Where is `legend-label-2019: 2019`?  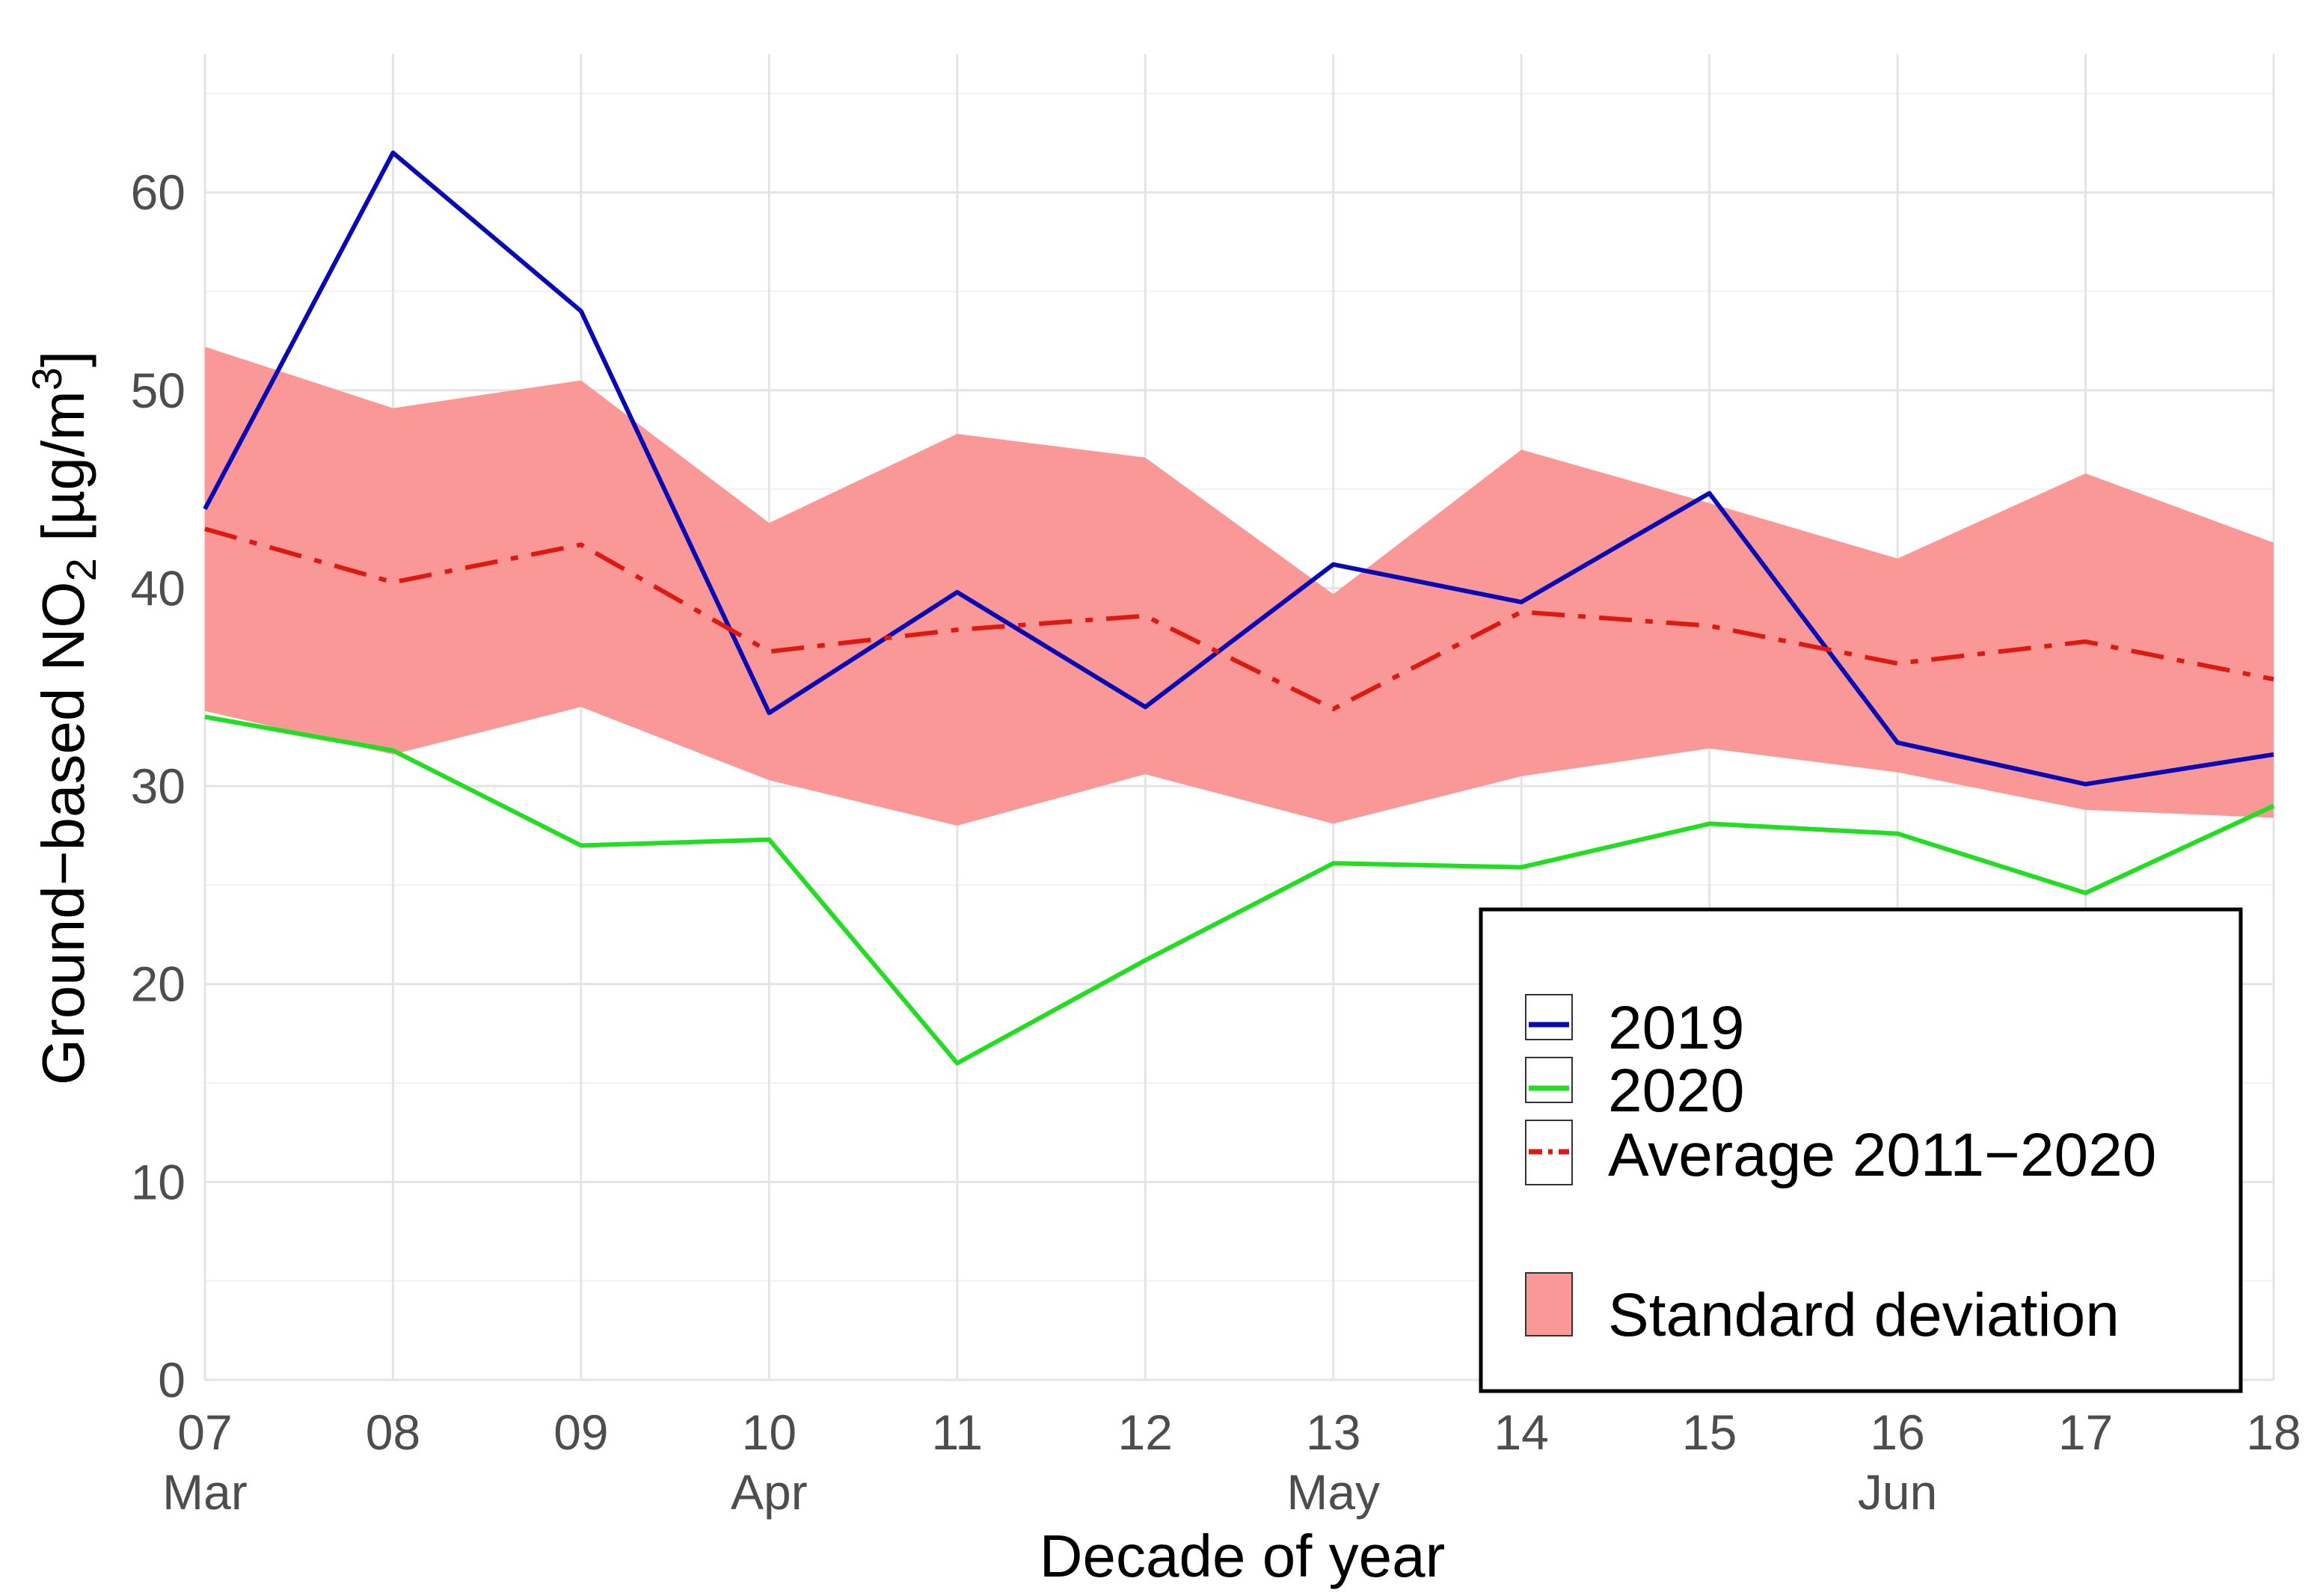
legend-label-2019: 2019 is located at coordinates (1676, 1028).